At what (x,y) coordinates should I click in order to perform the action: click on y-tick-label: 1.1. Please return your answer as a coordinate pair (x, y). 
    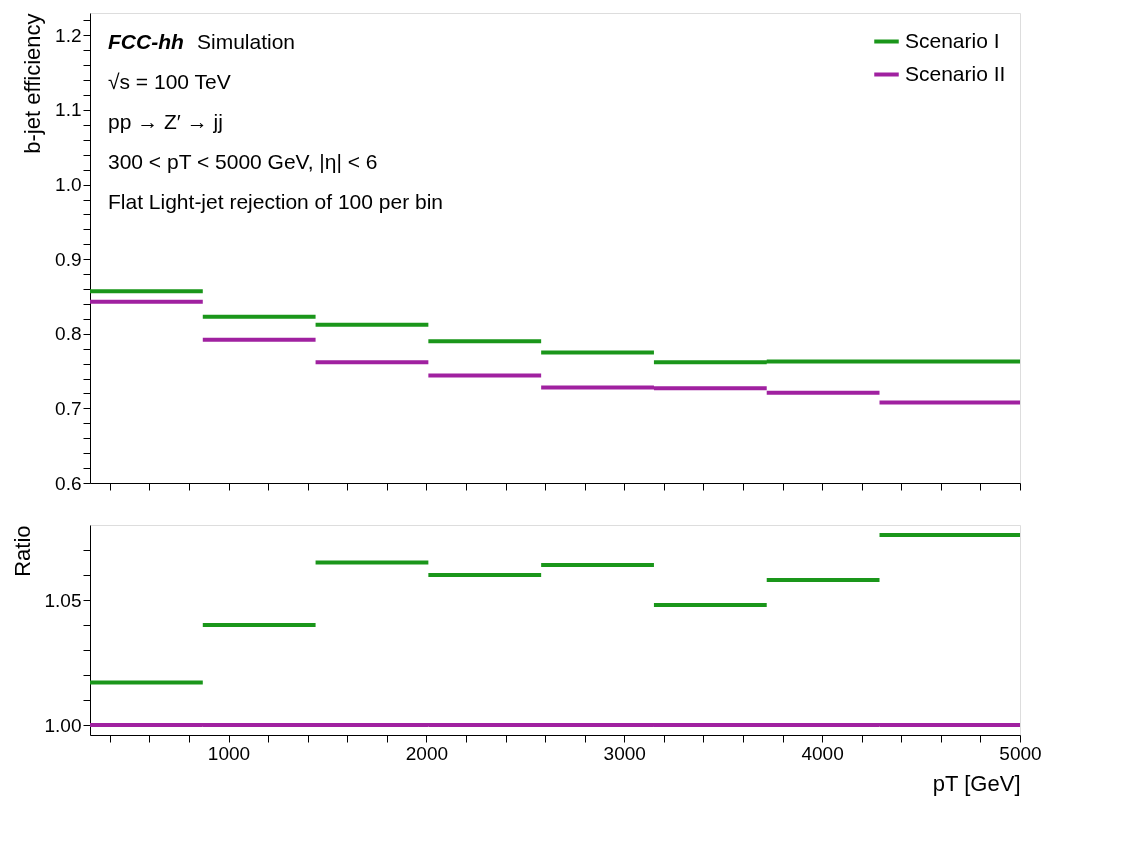
    Looking at the image, I should click on (68, 110).